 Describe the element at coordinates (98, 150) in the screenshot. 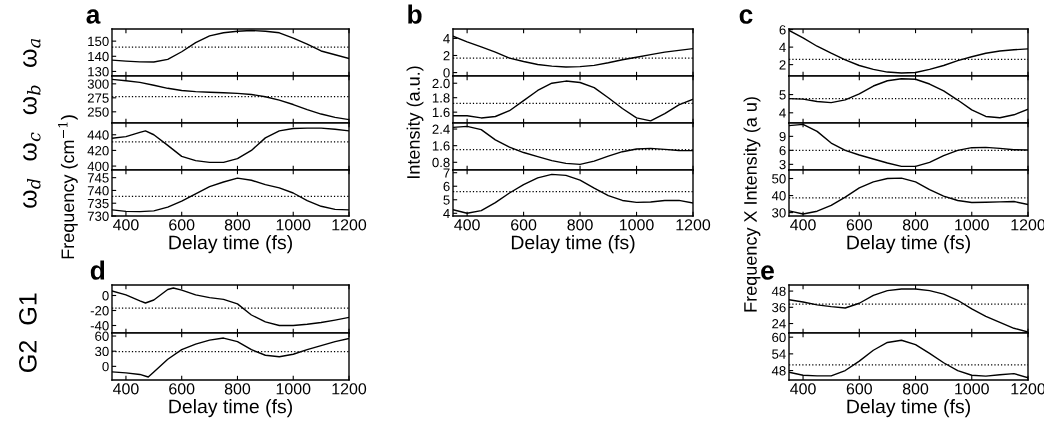

I see `y-tick-label: 420` at that location.